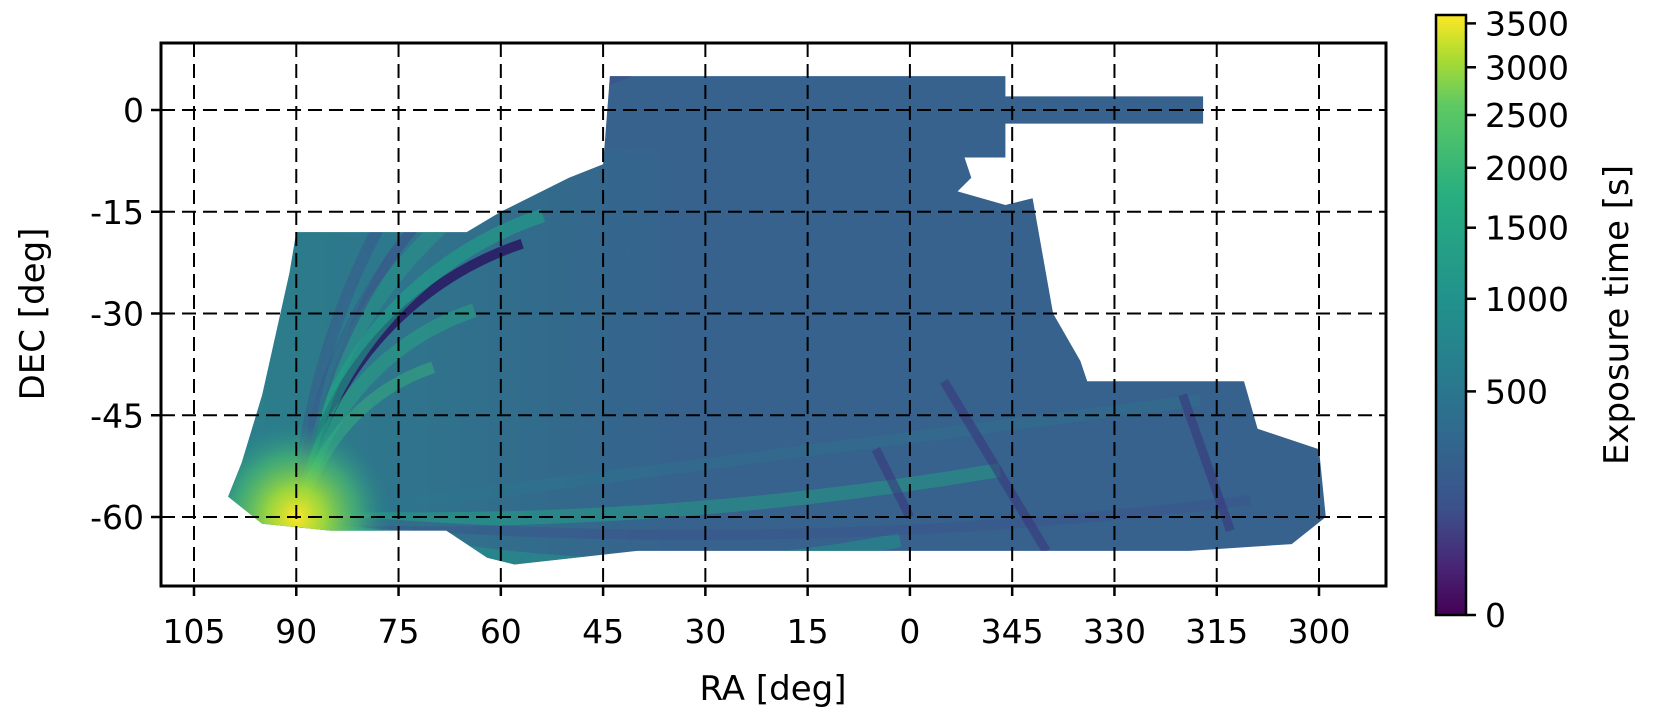 The image size is (1661, 719). What do you see at coordinates (1114, 631) in the screenshot?
I see `x-tick-label: 330` at bounding box center [1114, 631].